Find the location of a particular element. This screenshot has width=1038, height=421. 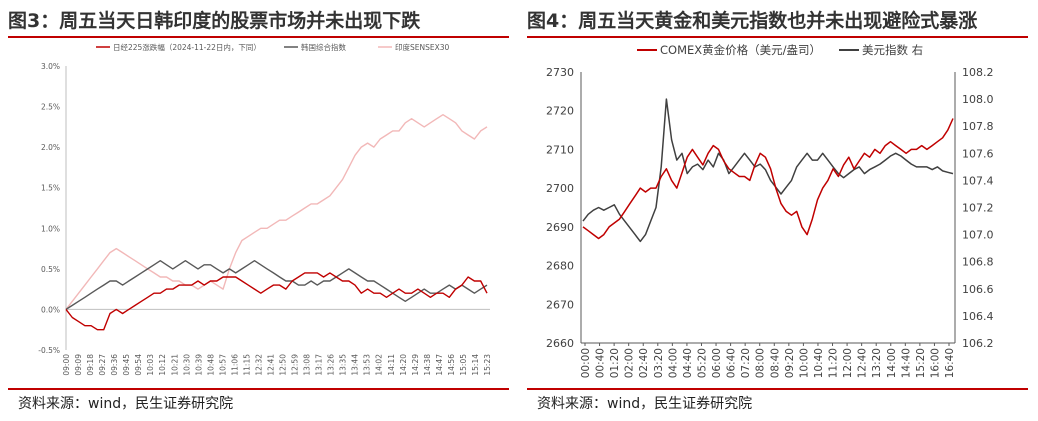

x-tick-label: 10:30 is located at coordinates (186, 365).